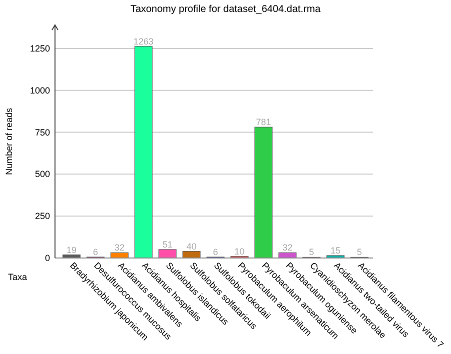 The height and width of the screenshot is (354, 451). What do you see at coordinates (239, 251) in the screenshot?
I see `data-label: 10` at bounding box center [239, 251].